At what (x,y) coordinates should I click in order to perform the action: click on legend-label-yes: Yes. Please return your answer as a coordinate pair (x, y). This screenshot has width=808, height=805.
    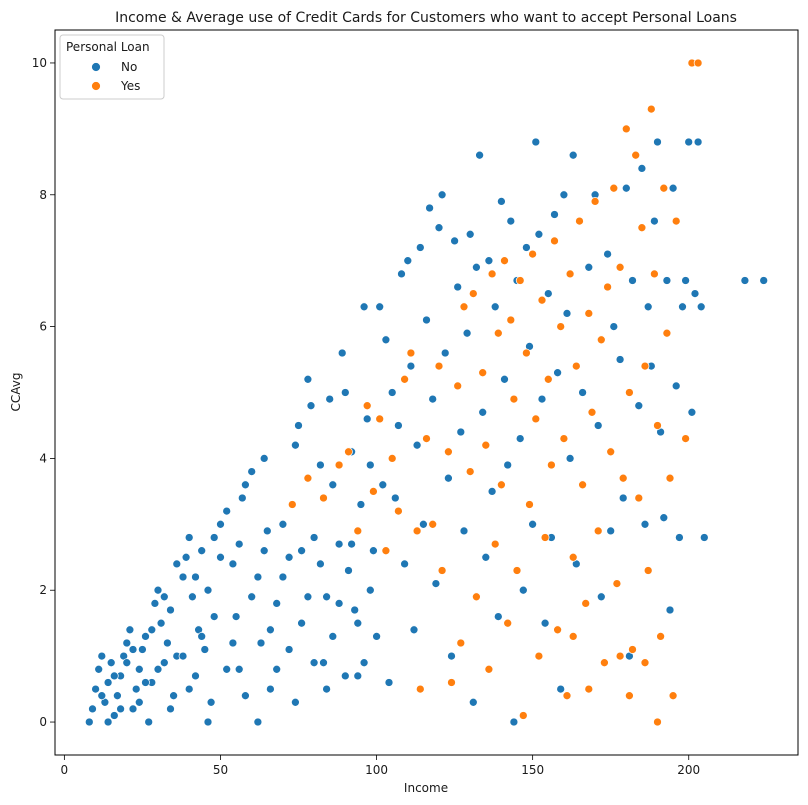
    Looking at the image, I should click on (130, 86).